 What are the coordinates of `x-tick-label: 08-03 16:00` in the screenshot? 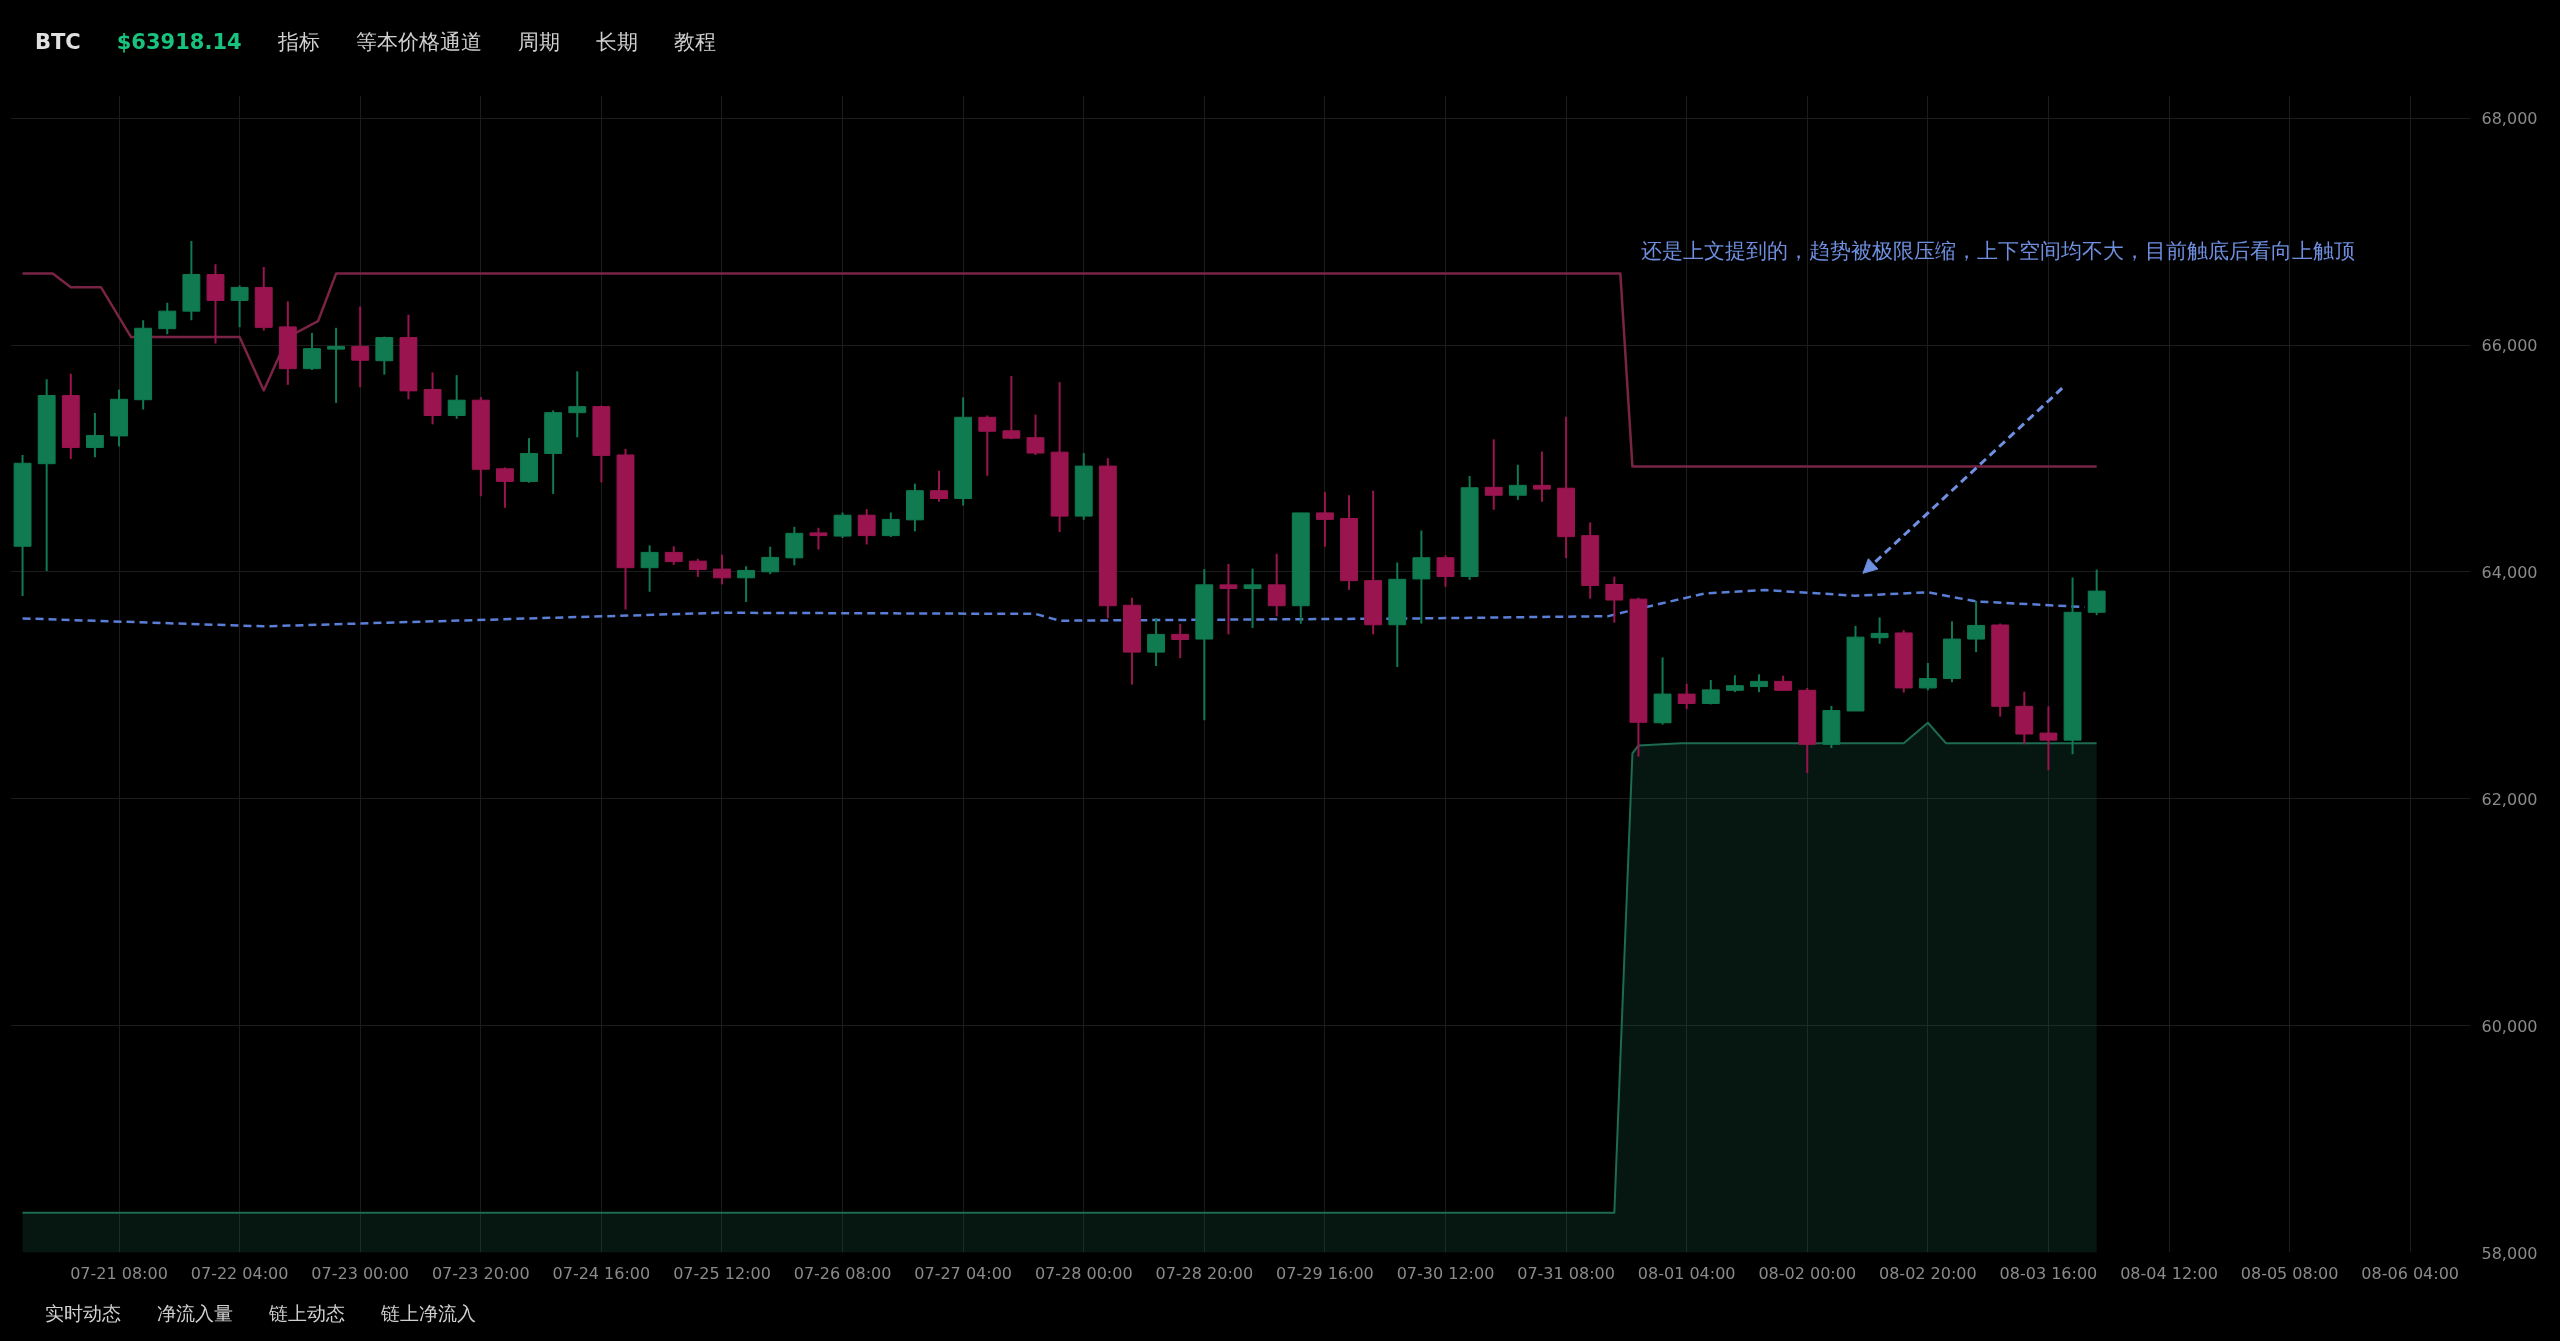 It's located at (2048, 1273).